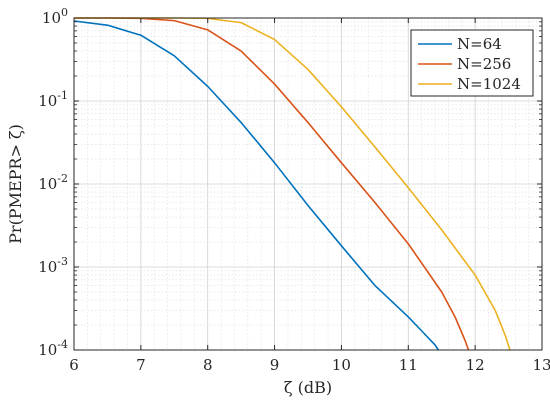  I want to click on x-tick-label: 10, so click(341, 365).